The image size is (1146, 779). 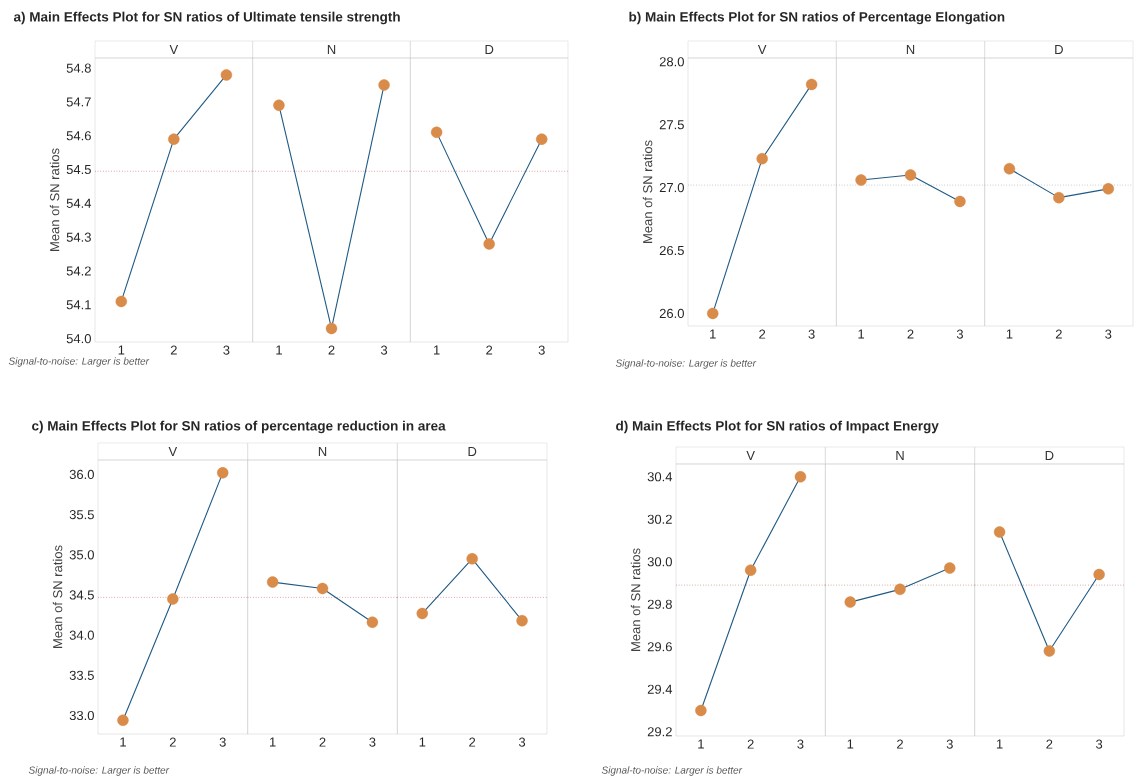 What do you see at coordinates (79, 203) in the screenshot?
I see `y-tick-label: 54.4` at bounding box center [79, 203].